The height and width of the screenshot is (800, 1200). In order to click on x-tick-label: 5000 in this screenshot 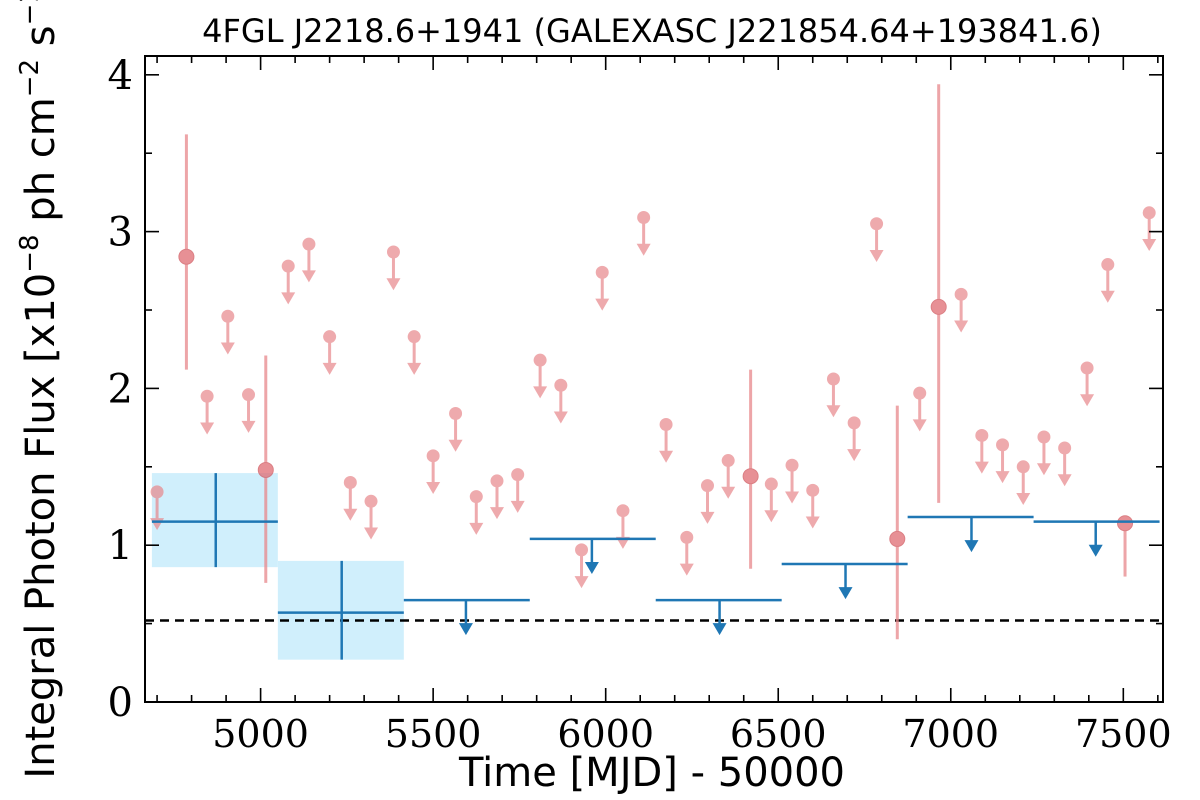, I will do `click(260, 734)`.